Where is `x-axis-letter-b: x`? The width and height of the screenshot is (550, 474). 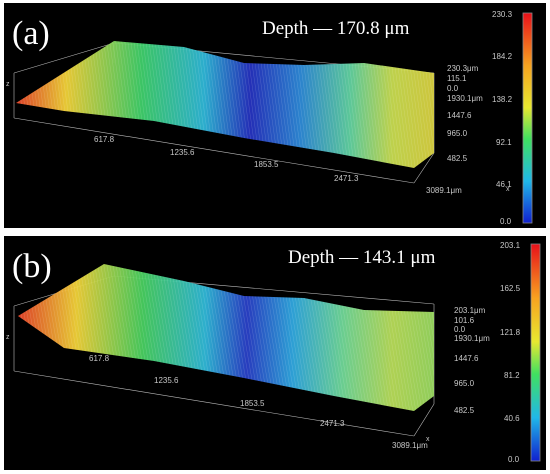
x-axis-letter-b: x is located at coordinates (428, 439).